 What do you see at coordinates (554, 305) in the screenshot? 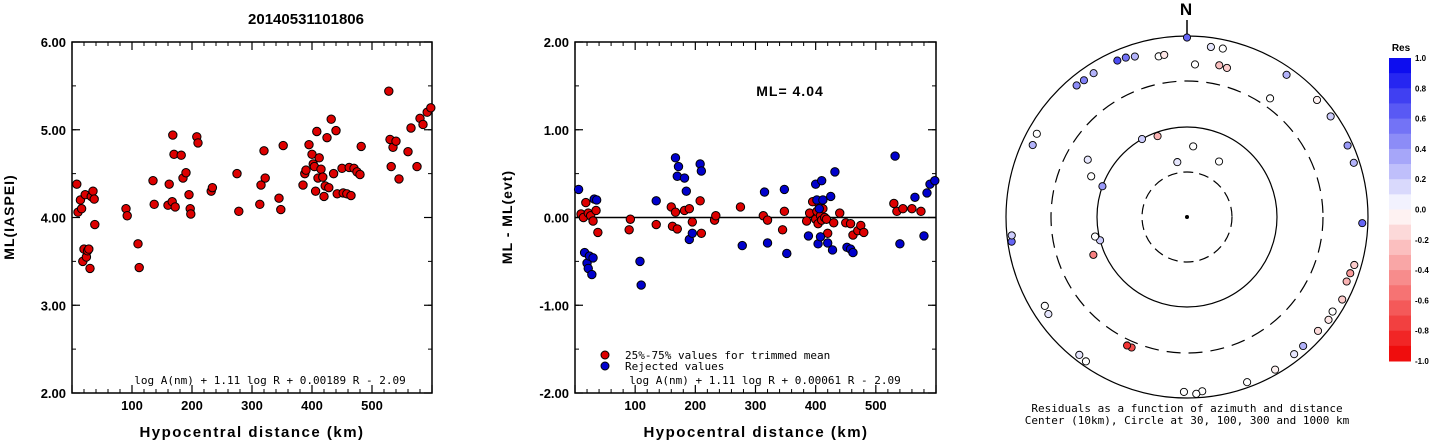
I see `middle-ytick-label: -1.00` at bounding box center [554, 305].